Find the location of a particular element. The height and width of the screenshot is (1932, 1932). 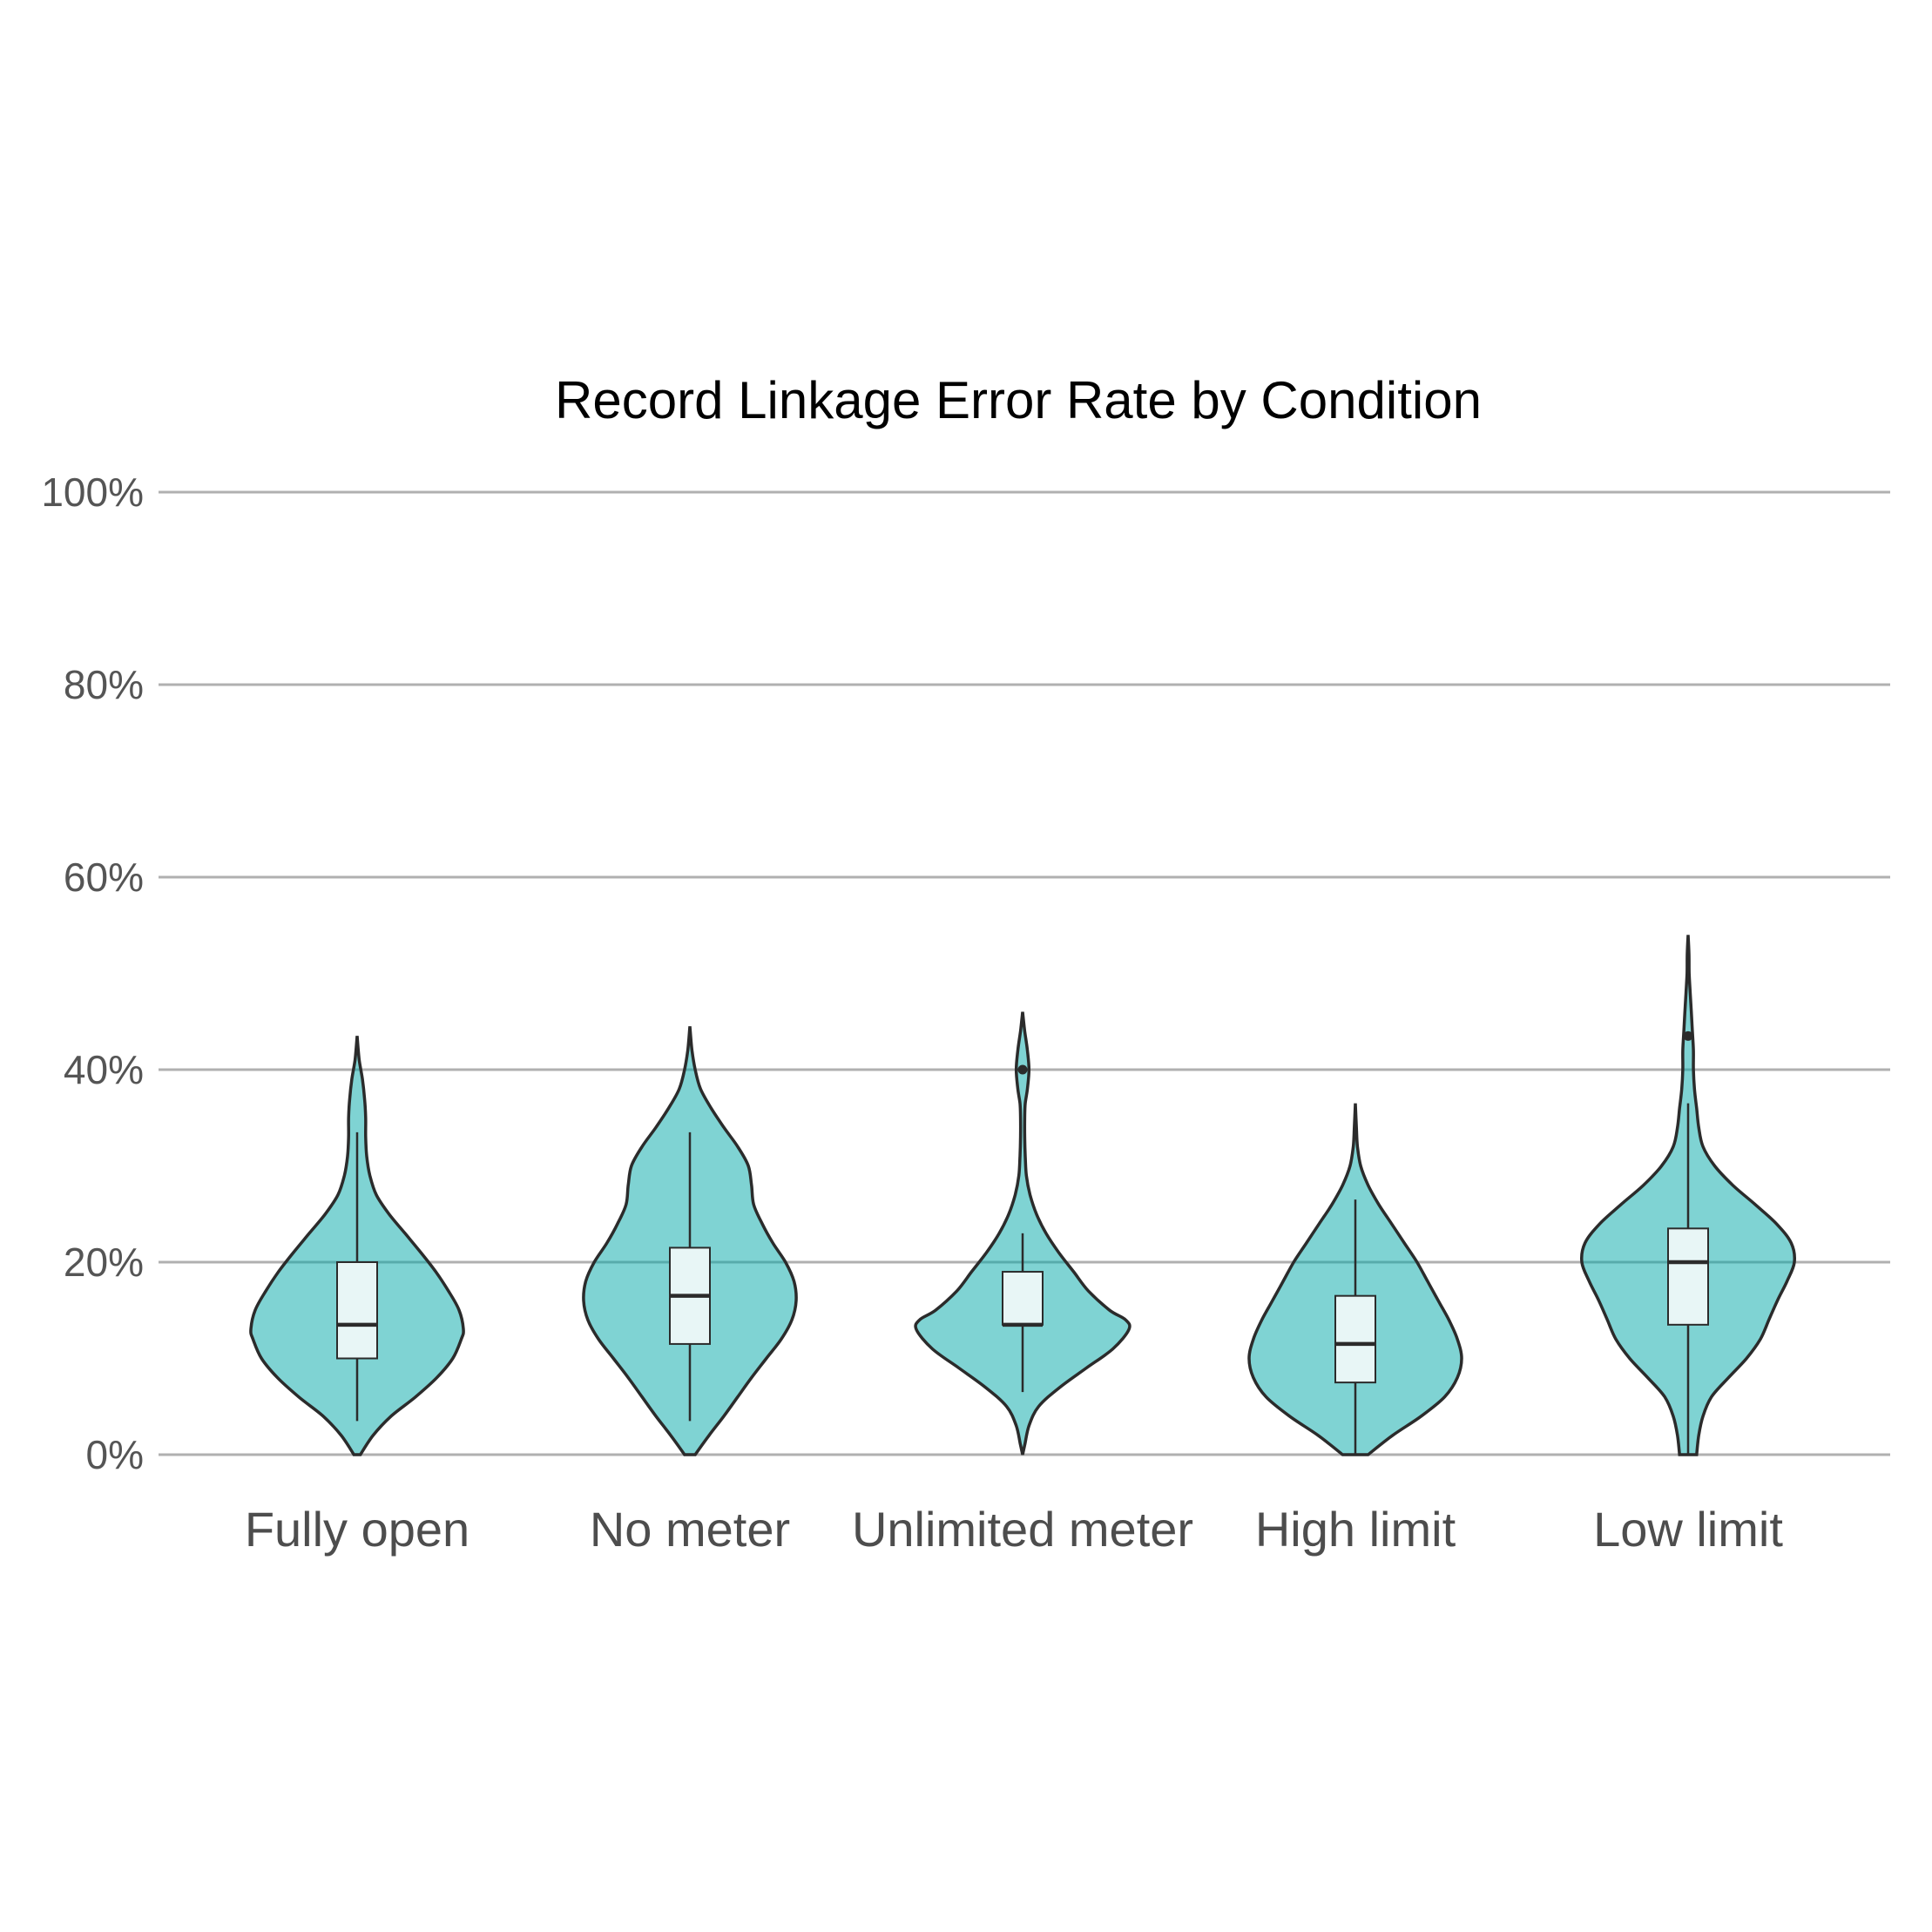

y-tick-label: 60% is located at coordinates (104, 877).